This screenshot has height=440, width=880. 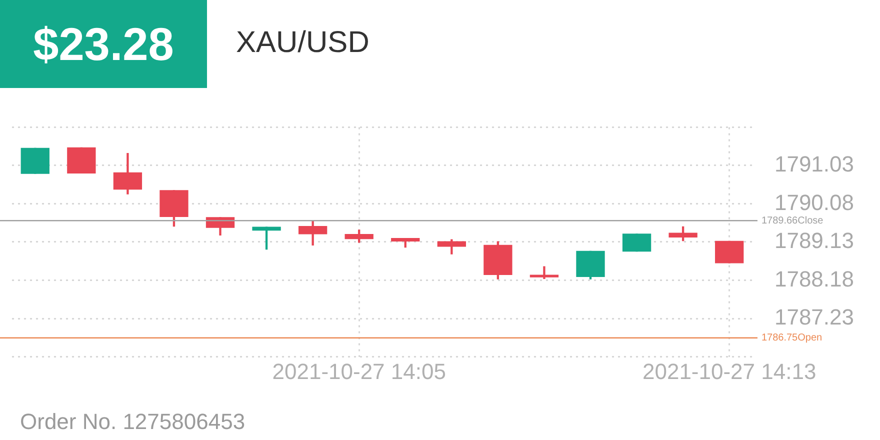 I want to click on ref-line-label: 1786.75Open, so click(x=791, y=338).